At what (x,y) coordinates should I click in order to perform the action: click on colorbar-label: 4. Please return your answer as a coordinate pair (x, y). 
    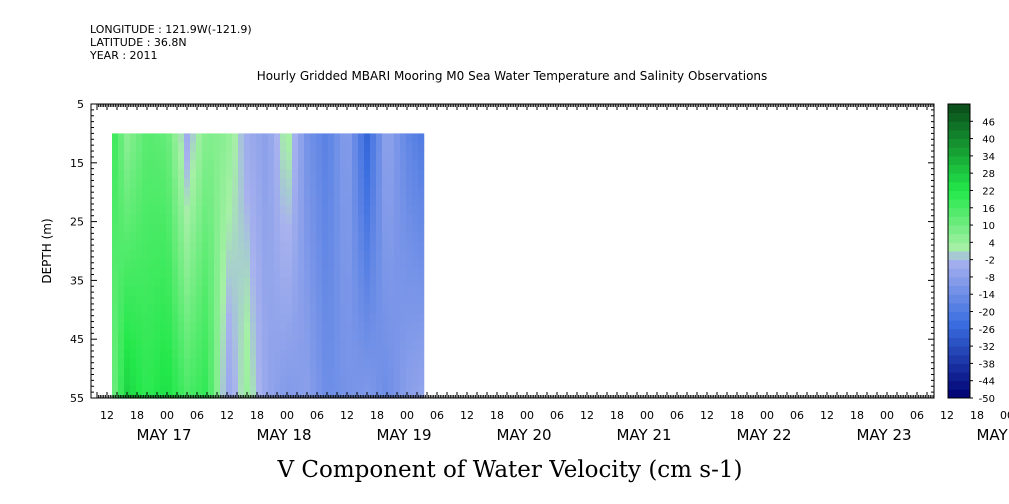
    Looking at the image, I should click on (992, 243).